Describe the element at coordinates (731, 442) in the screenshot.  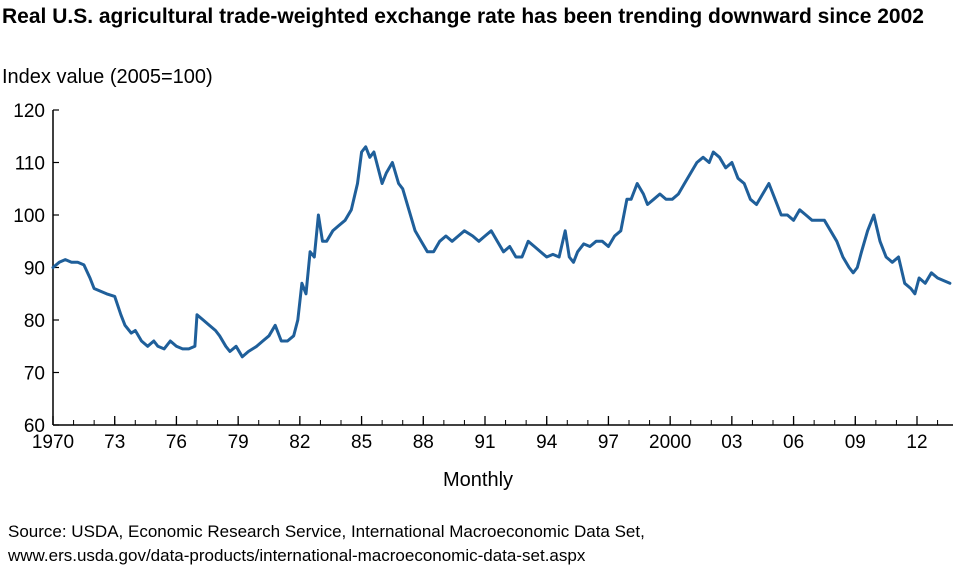
I see `x-tick-label: 03` at that location.